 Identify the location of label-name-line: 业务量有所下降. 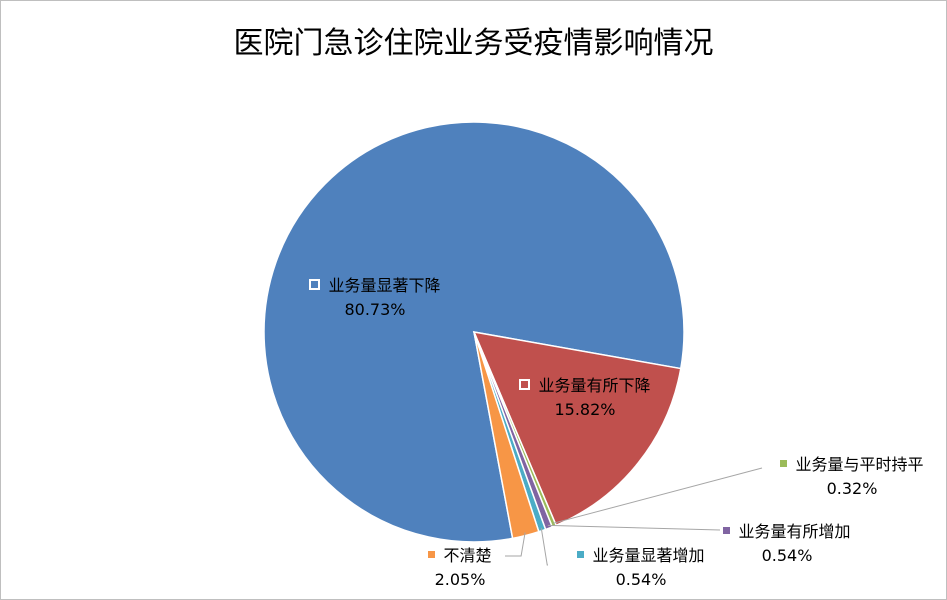
(585, 386).